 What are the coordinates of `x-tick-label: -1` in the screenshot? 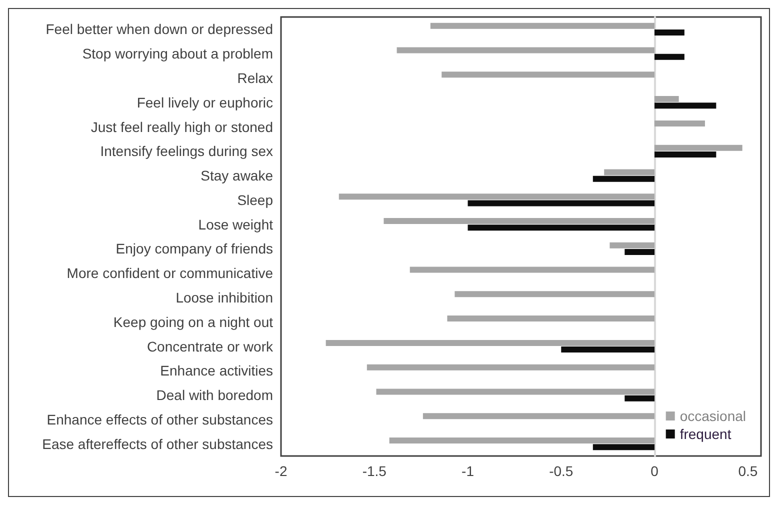 It's located at (468, 471).